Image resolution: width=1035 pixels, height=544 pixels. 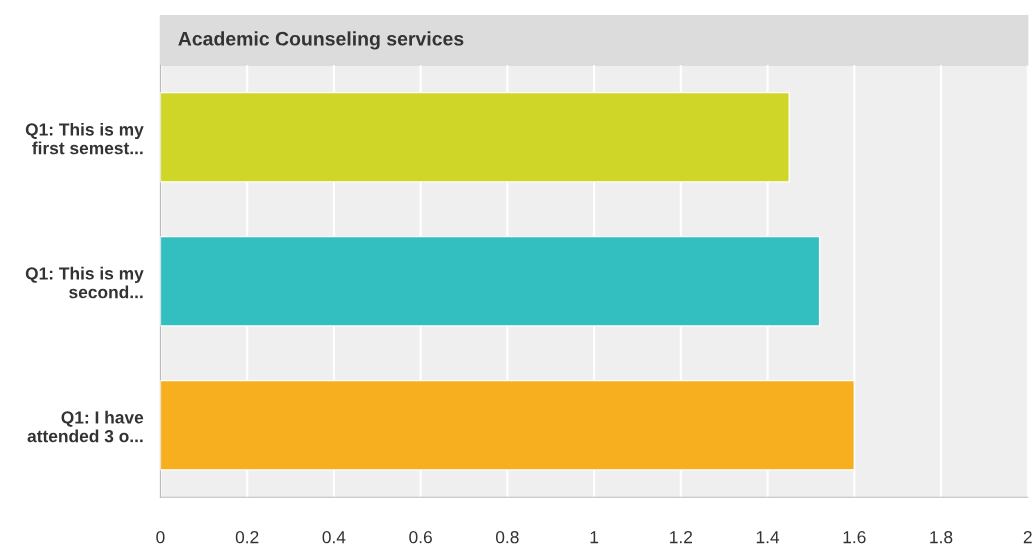 I want to click on x-tick-label: 0.2, so click(x=247, y=537).